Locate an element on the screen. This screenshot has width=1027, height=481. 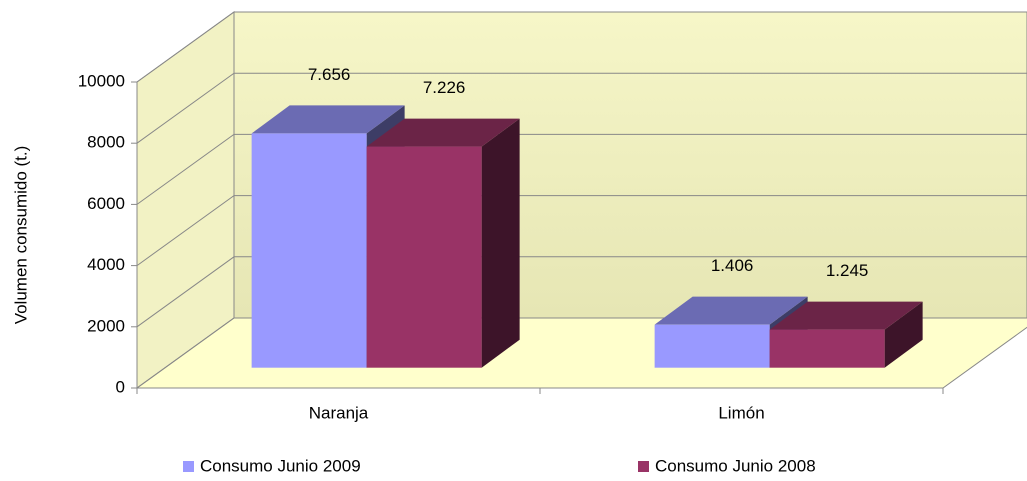
data-label: 7.226 is located at coordinates (444, 87).